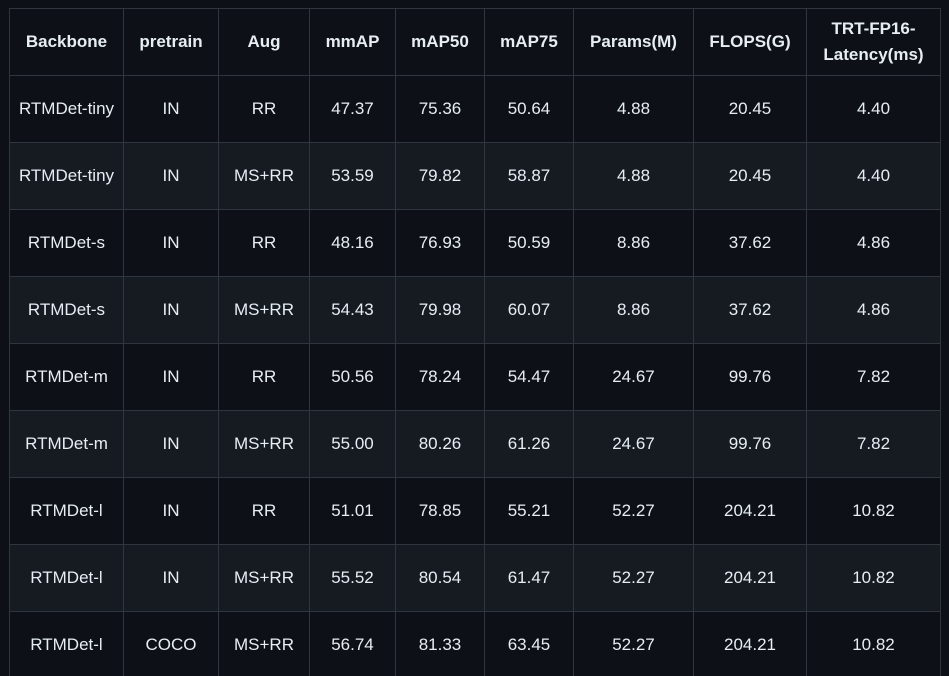  What do you see at coordinates (633, 42) in the screenshot?
I see `header-params: Params(M)` at bounding box center [633, 42].